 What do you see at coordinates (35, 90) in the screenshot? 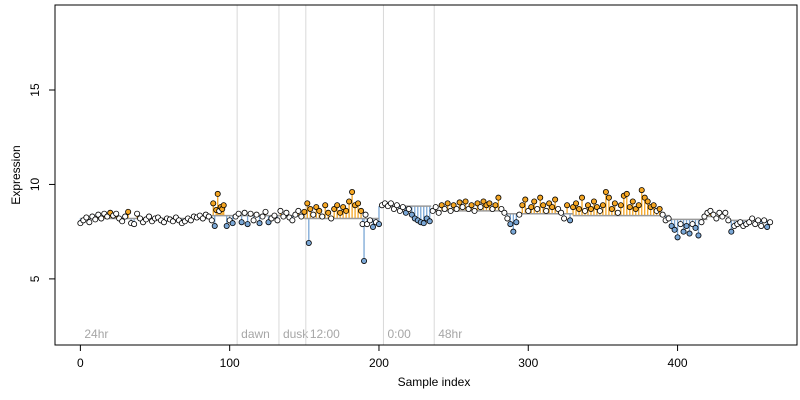
I see `y-tick-label: 15` at bounding box center [35, 90].